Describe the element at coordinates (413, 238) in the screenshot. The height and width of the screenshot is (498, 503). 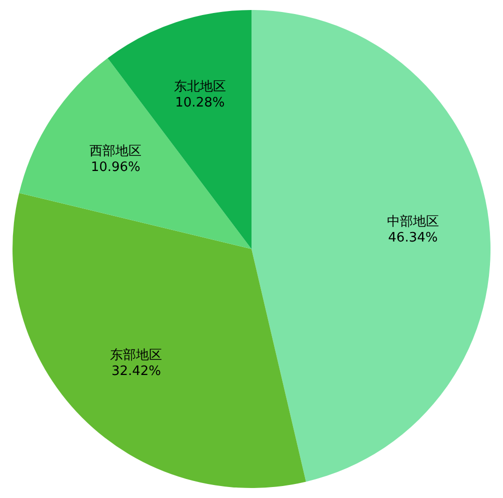
I see `data-label: 46.34%` at that location.